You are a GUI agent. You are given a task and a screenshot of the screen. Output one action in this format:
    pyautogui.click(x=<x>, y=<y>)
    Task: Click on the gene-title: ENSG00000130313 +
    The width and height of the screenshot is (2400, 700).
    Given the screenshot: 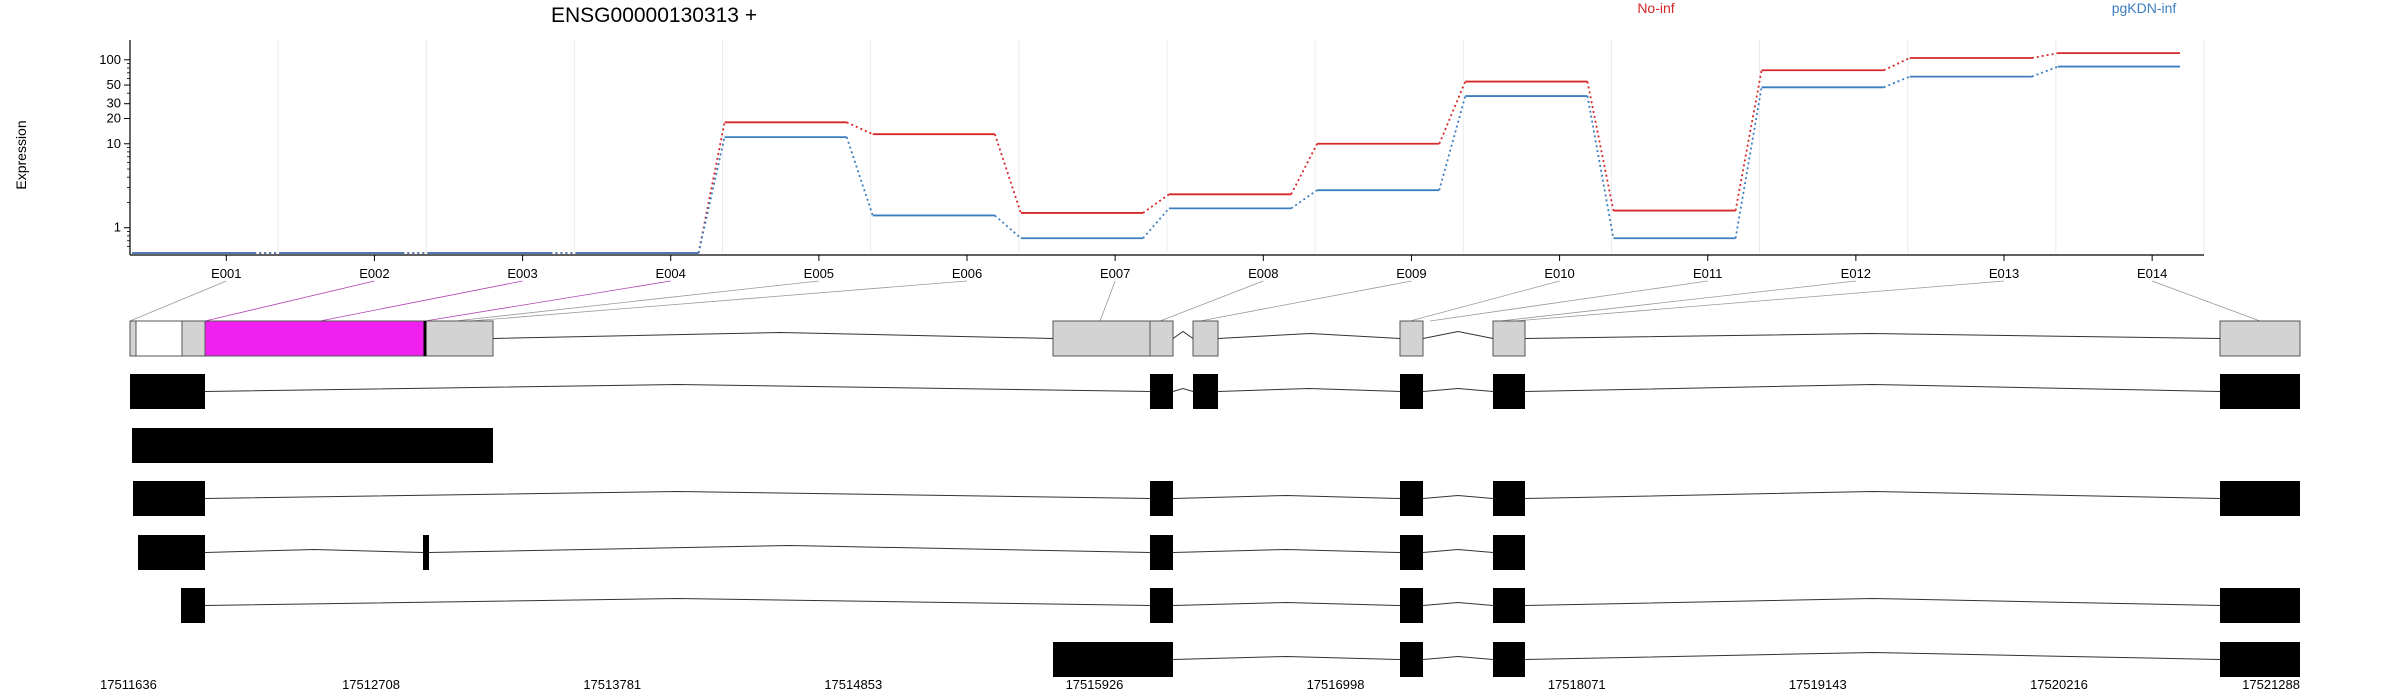 What is the action you would take?
    pyautogui.click(x=654, y=15)
    